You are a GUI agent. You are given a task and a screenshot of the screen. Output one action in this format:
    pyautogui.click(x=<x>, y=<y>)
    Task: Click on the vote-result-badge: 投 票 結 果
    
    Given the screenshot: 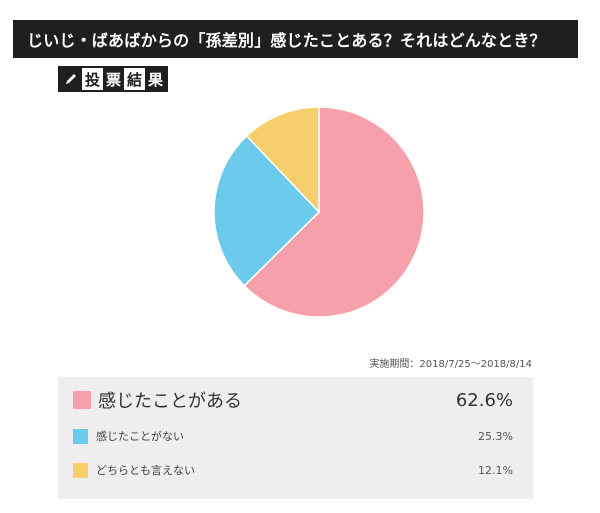 What is the action you would take?
    pyautogui.click(x=113, y=79)
    